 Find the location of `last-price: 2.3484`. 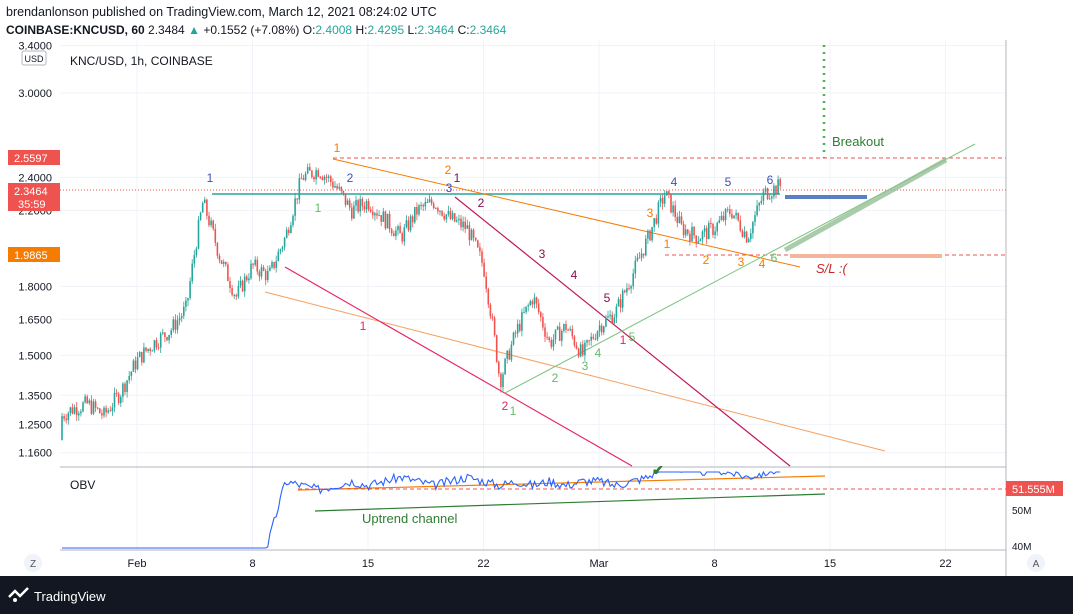

last-price: 2.3484 is located at coordinates (166, 30).